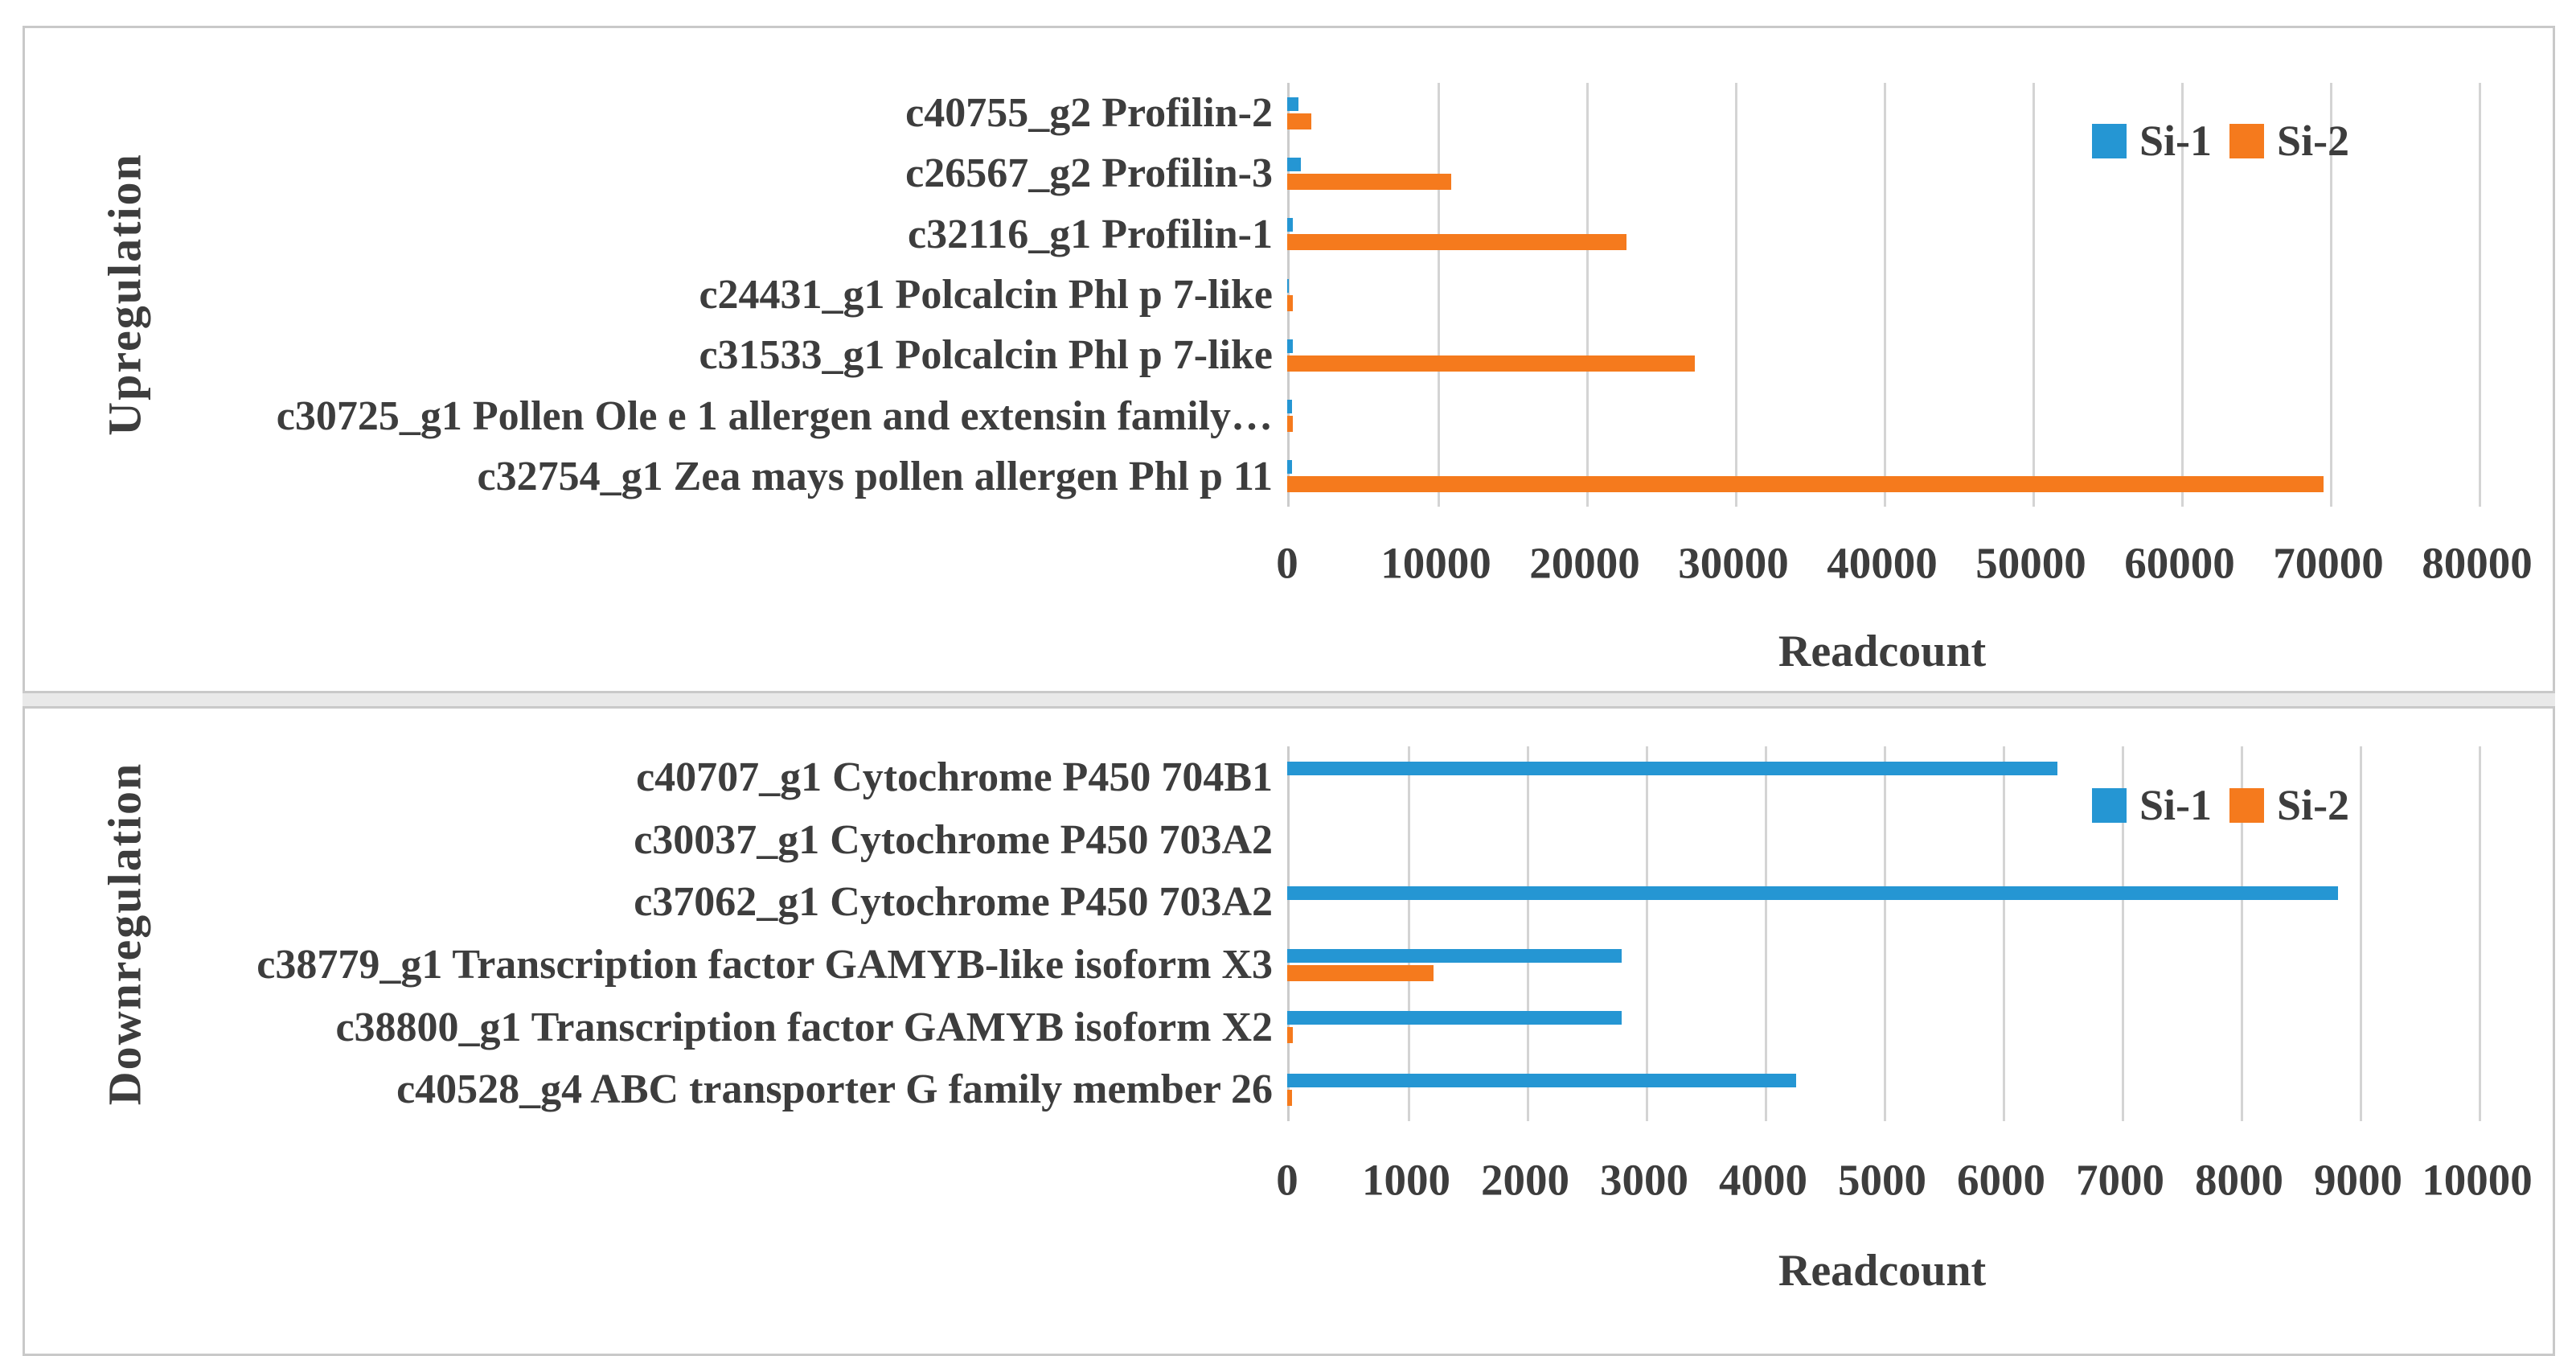  I want to click on category-row: c40755_g2 Profilin-2, so click(1263, 113).